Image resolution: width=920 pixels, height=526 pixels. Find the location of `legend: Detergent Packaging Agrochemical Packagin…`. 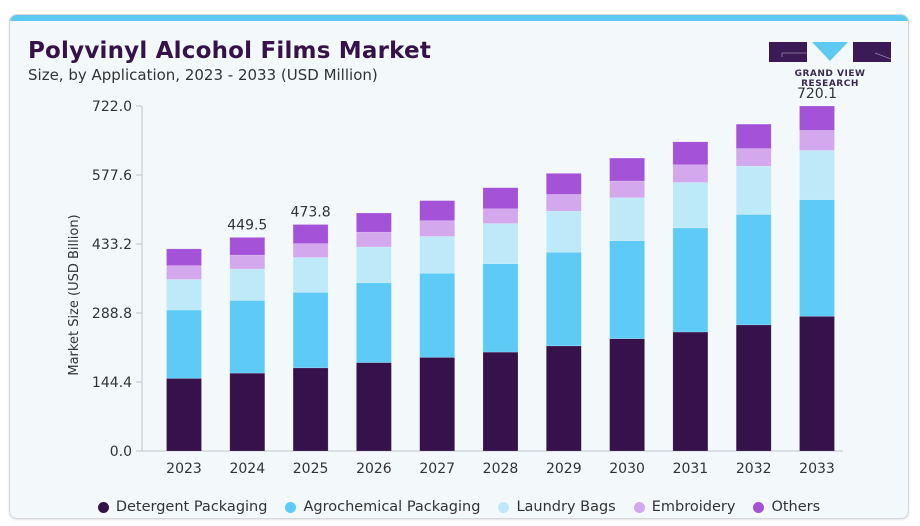

legend: Detergent Packaging Agrochemical Packagin… is located at coordinates (459, 507).